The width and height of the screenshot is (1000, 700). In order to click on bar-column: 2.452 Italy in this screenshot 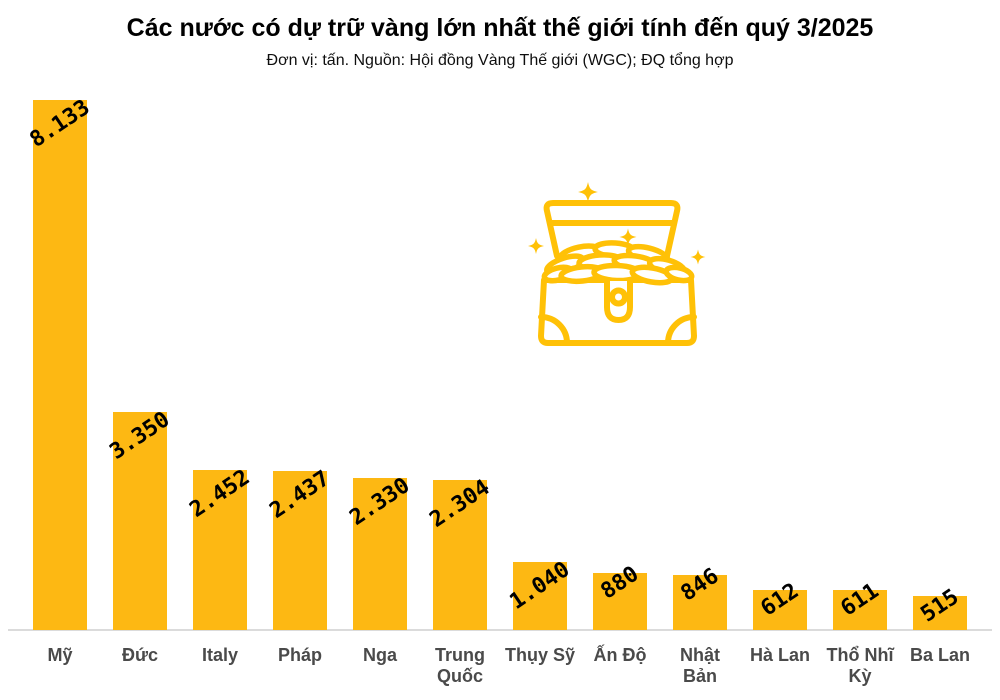, I will do `click(220, 350)`.